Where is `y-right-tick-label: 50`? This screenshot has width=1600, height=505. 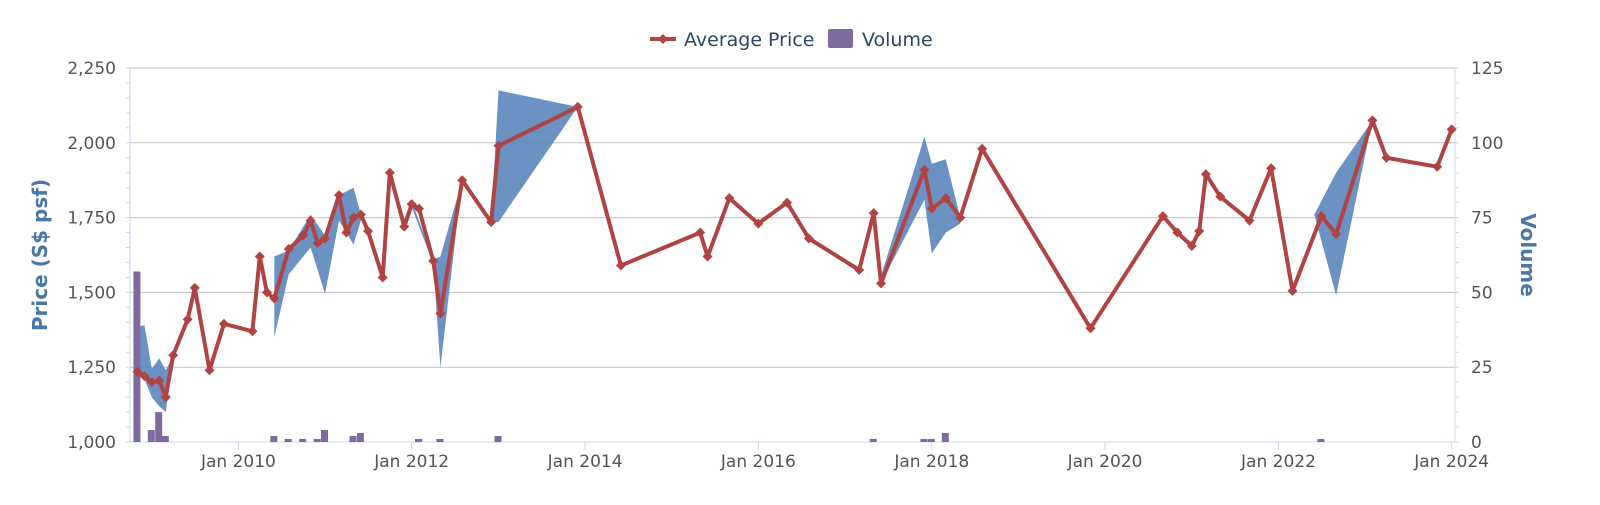 y-right-tick-label: 50 is located at coordinates (1482, 293).